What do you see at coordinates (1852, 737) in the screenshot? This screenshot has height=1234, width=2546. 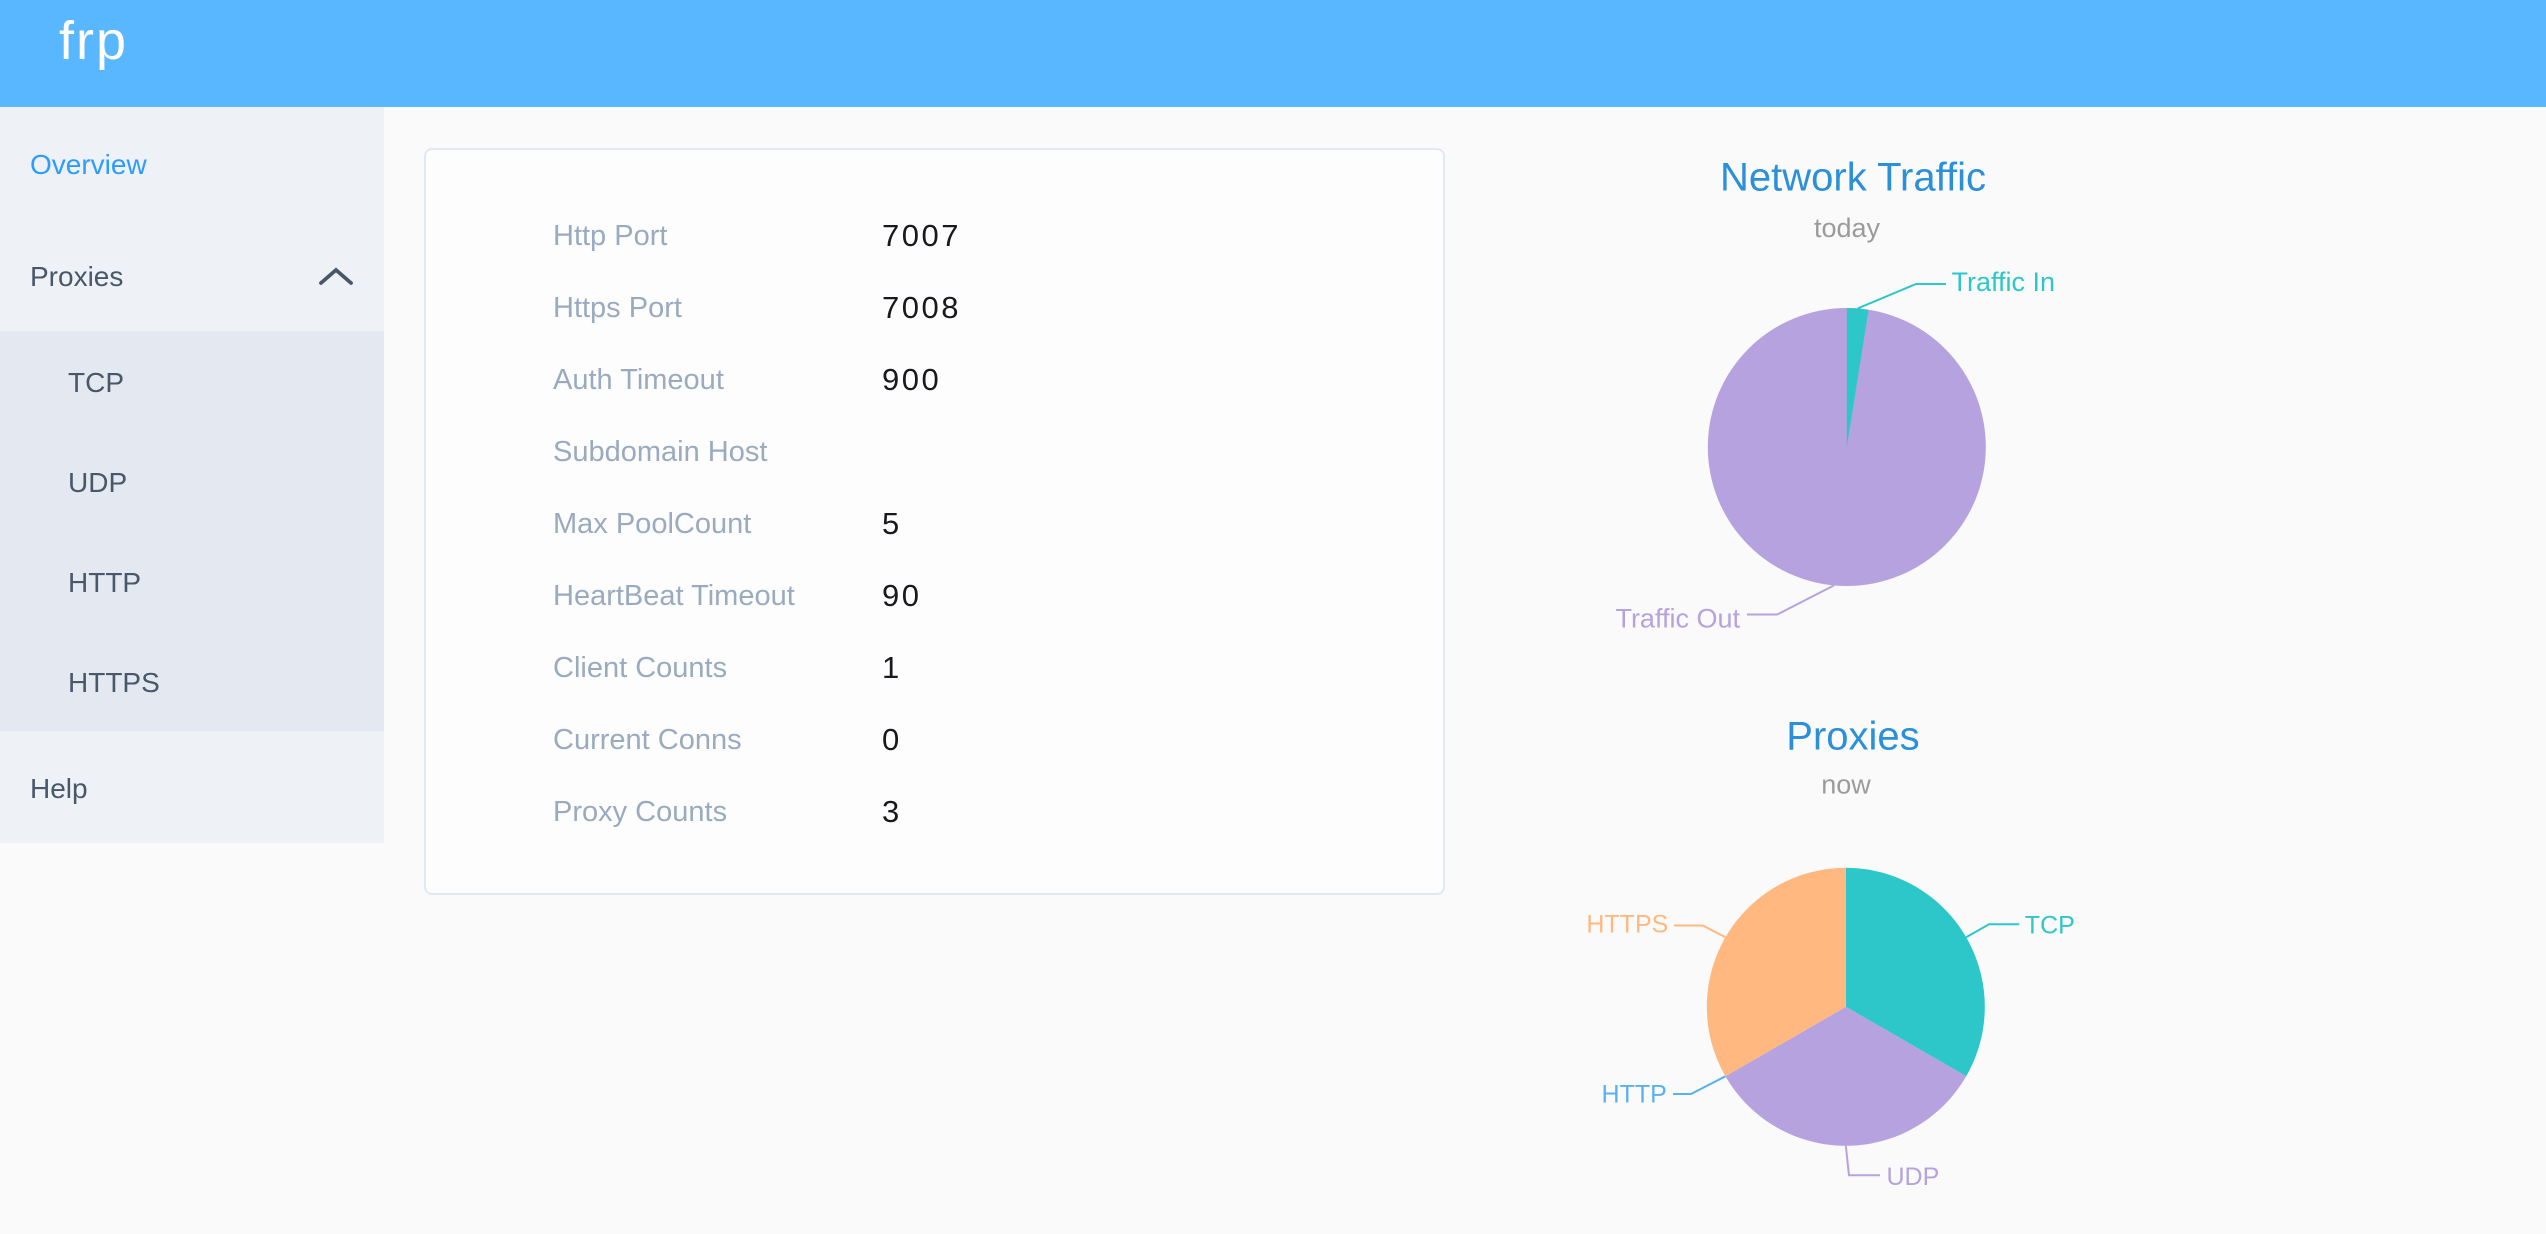 I see `svg-text: Proxies` at bounding box center [1852, 737].